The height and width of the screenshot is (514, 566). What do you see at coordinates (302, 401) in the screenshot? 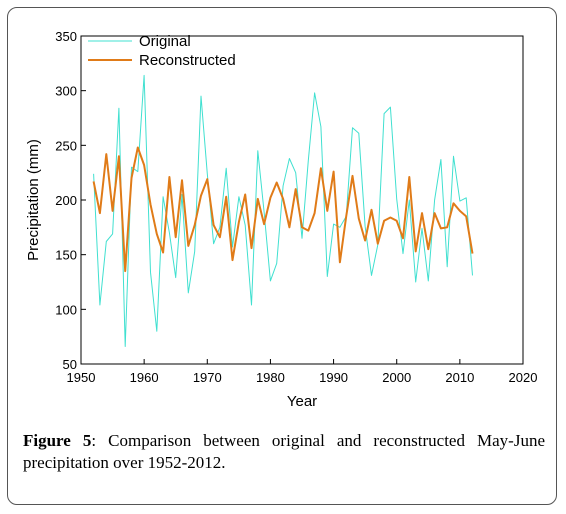
I see `x-axis-label: Year` at bounding box center [302, 401].